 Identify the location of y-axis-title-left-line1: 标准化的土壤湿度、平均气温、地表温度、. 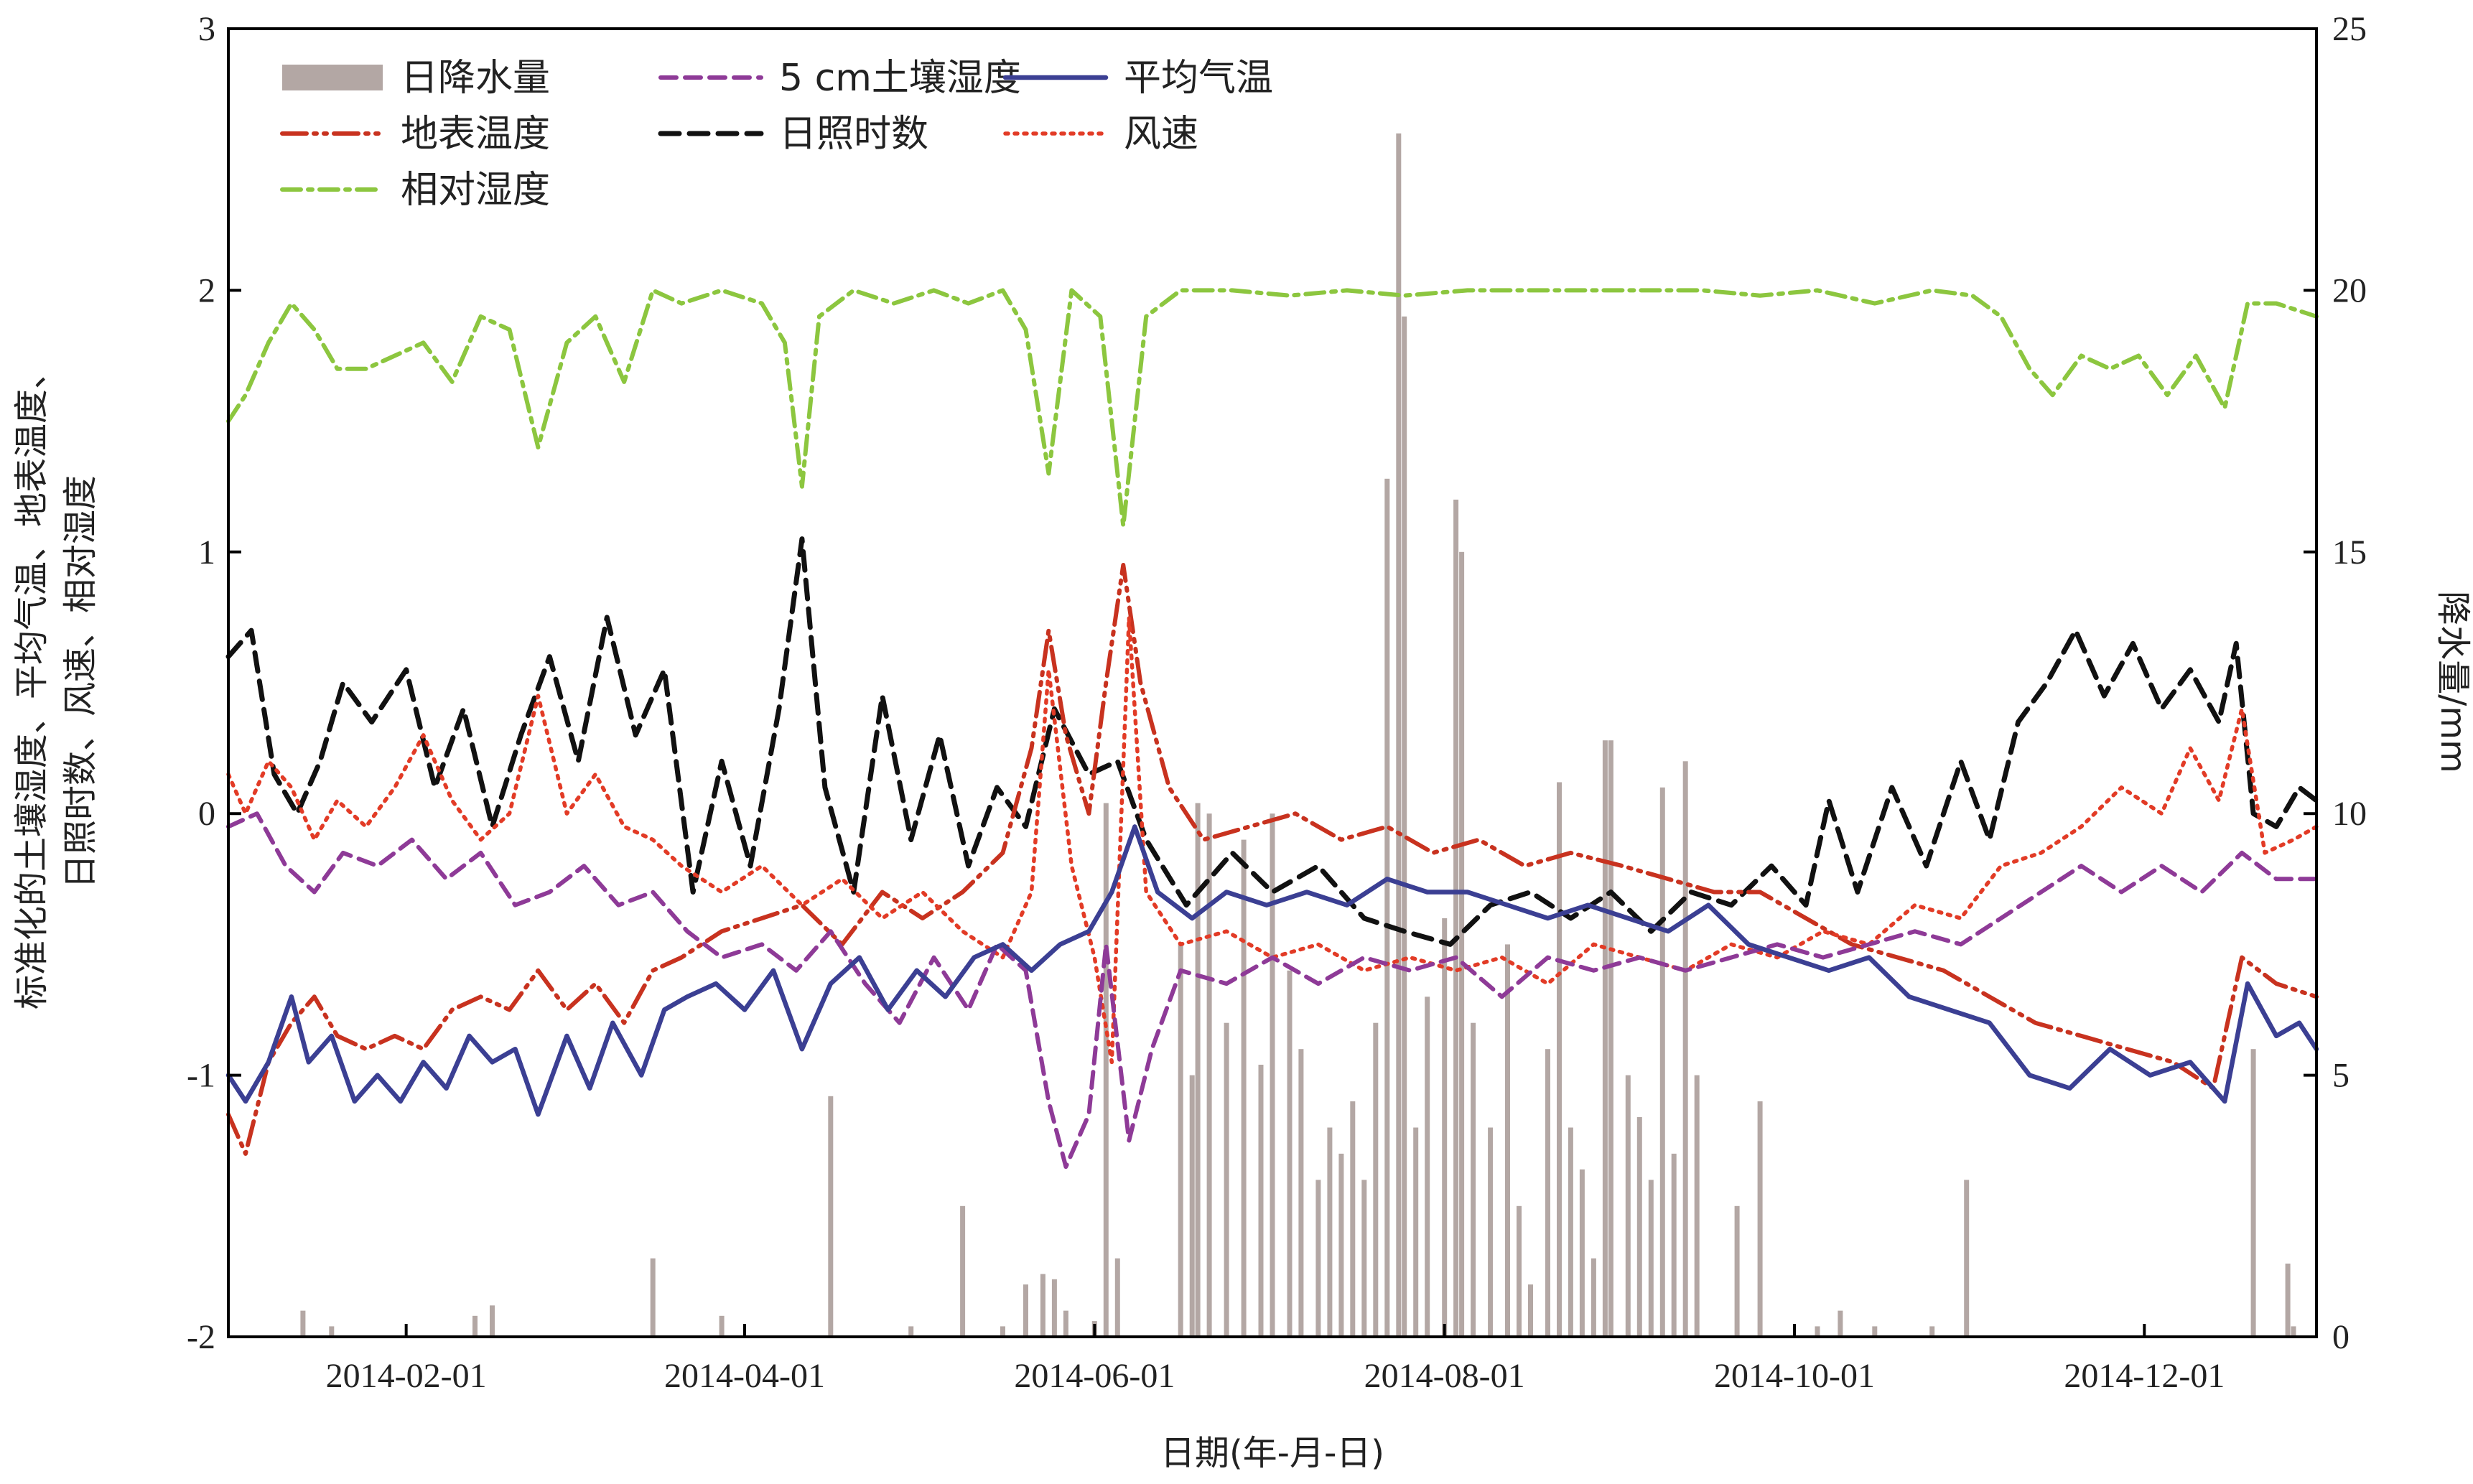
(32, 682).